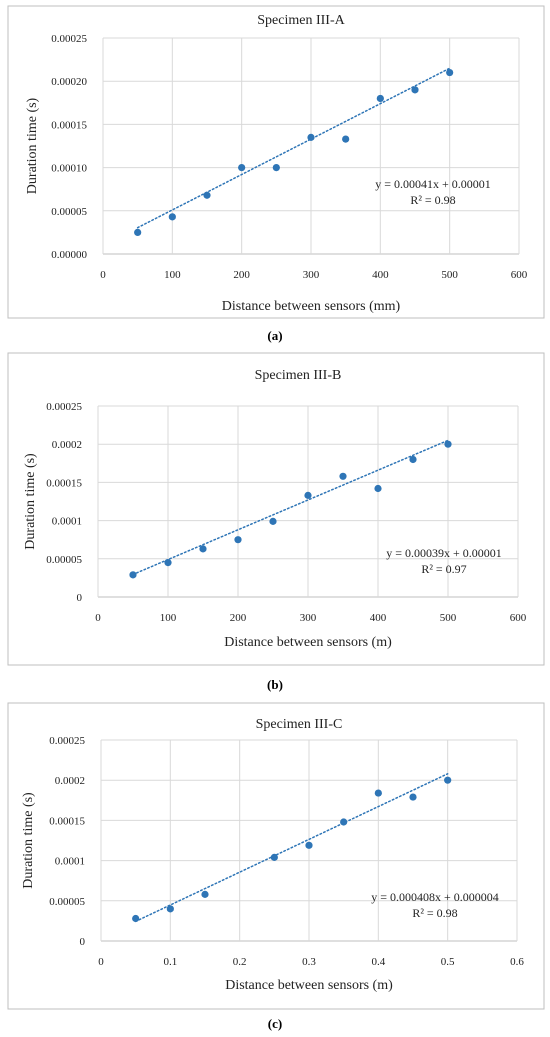  I want to click on x-tick-label: 0.1, so click(170, 962).